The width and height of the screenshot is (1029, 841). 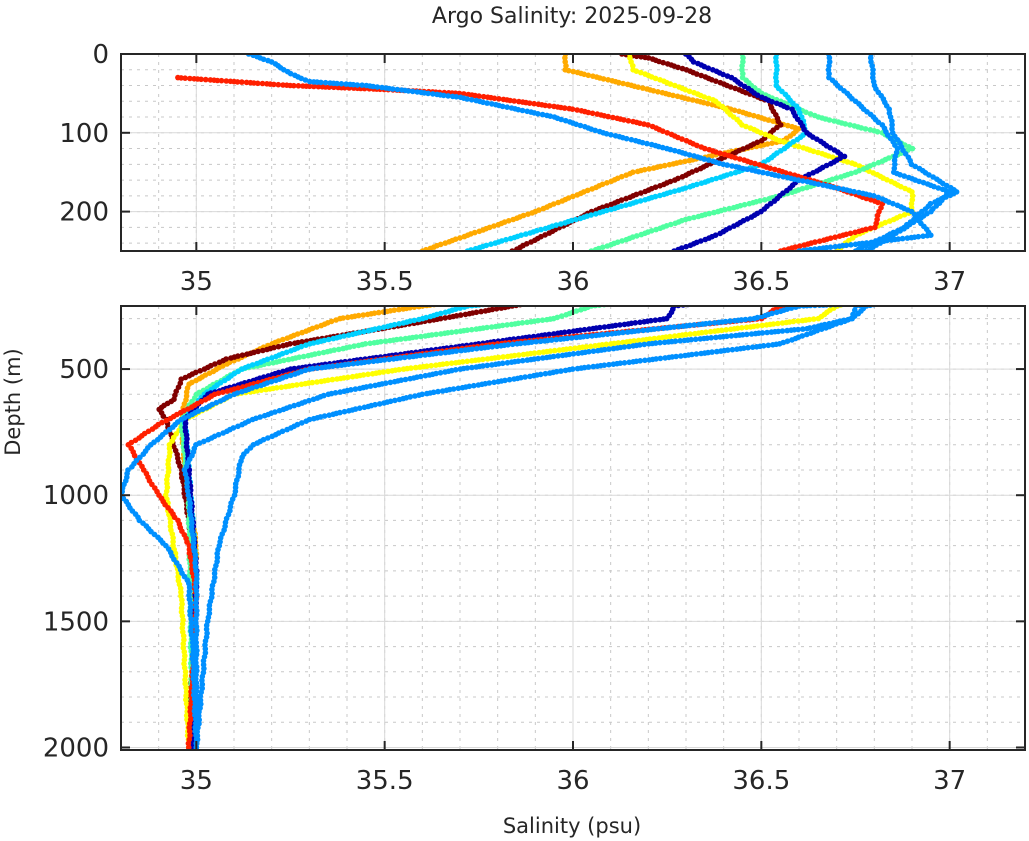 I want to click on x-tick-label: 35.5, so click(x=385, y=781).